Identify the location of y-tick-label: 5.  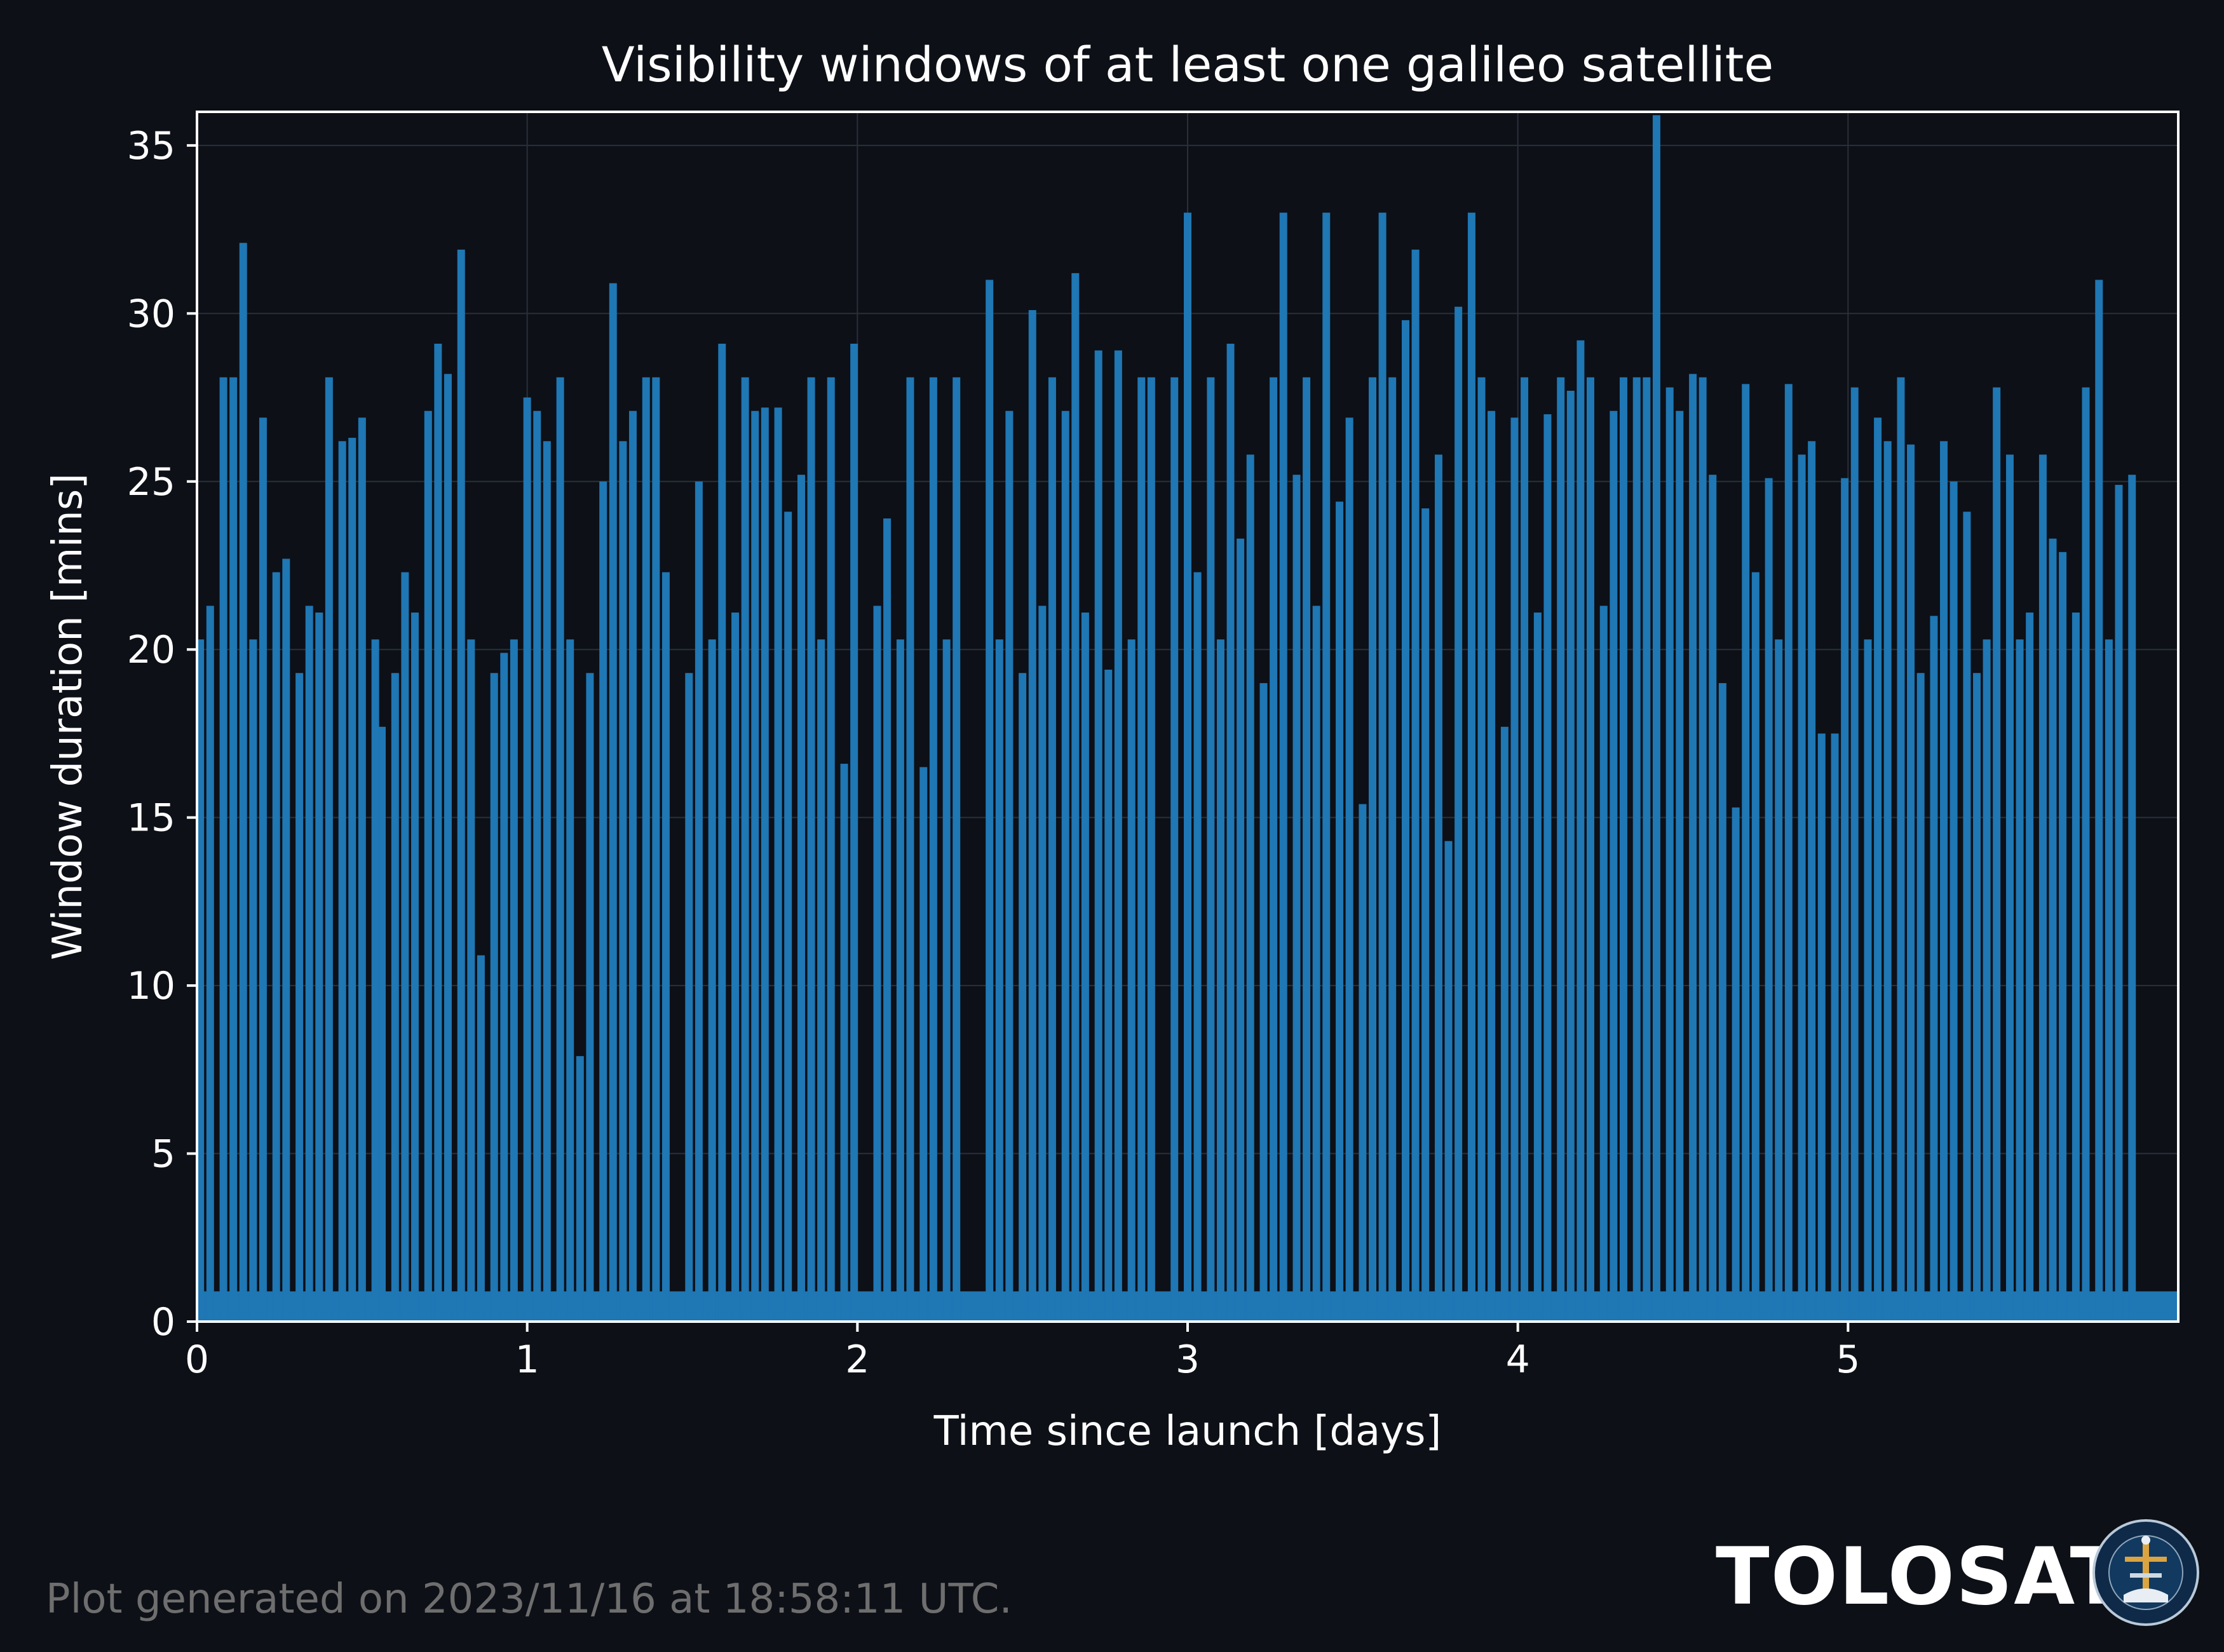
(163, 1154).